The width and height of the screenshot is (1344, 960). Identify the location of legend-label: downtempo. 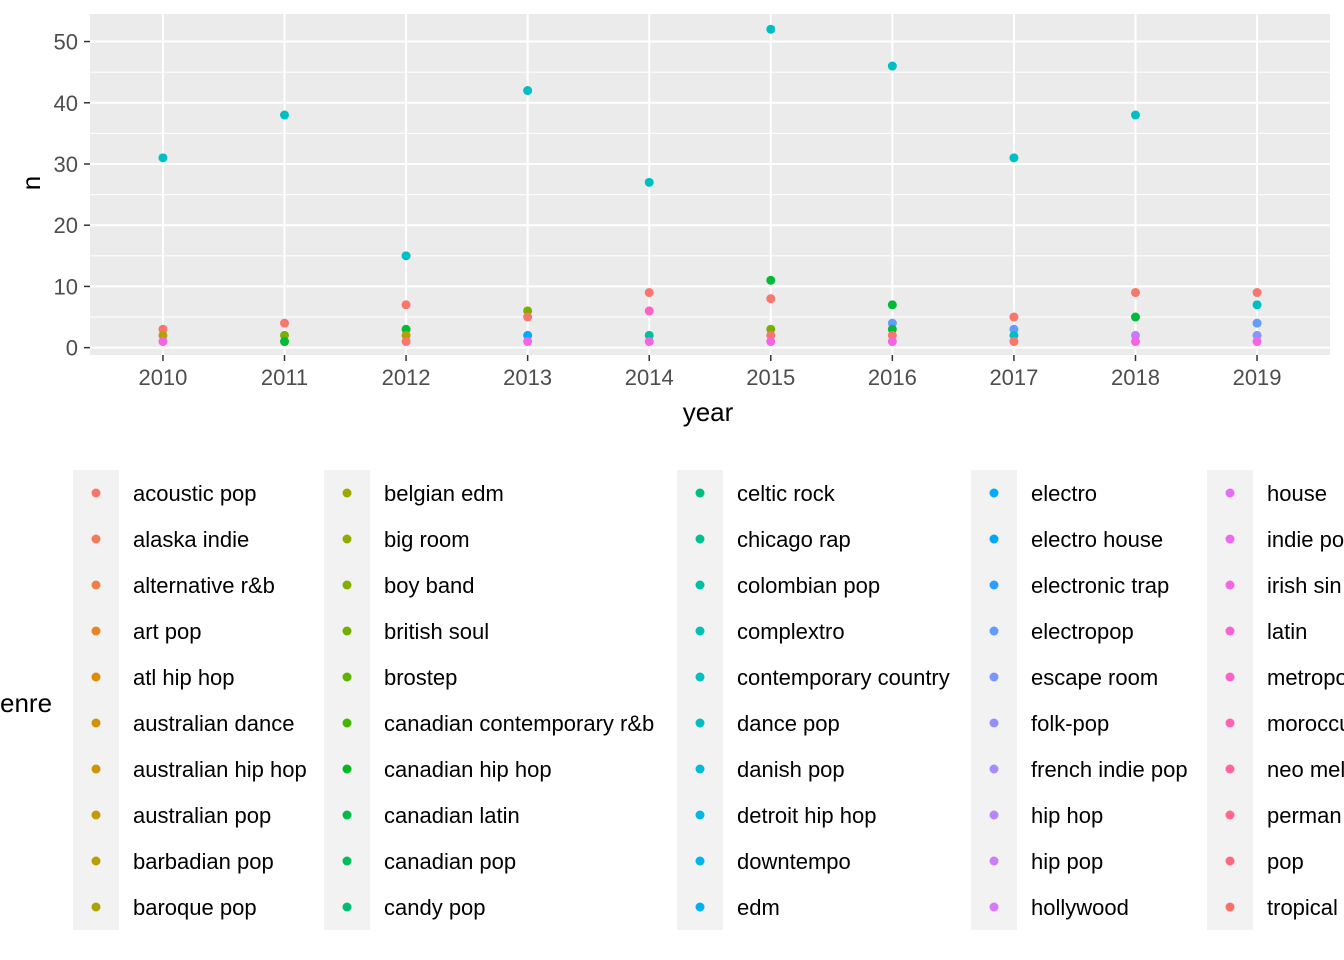
(794, 861).